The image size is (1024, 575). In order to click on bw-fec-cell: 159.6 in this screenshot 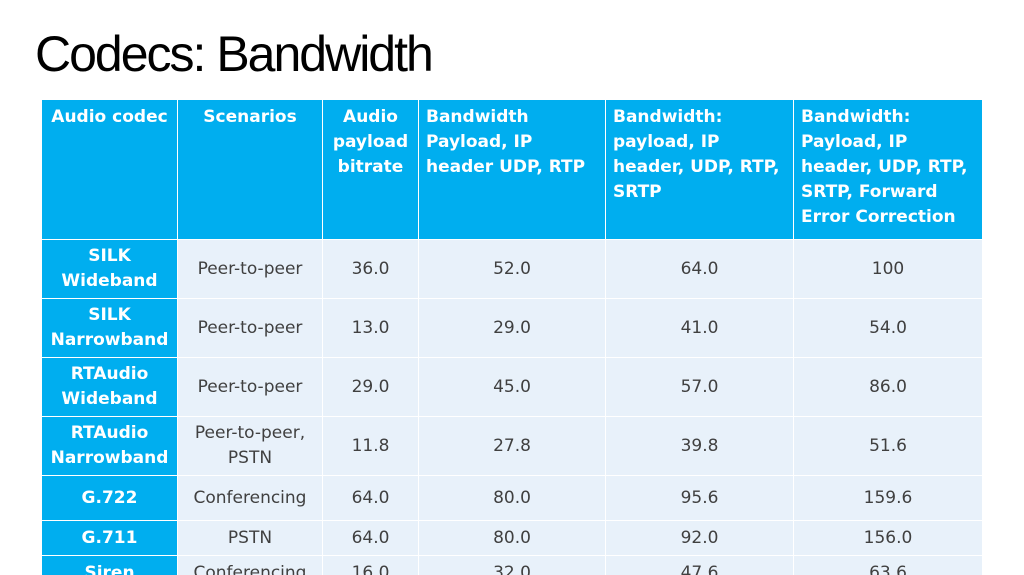, I will do `click(887, 498)`.